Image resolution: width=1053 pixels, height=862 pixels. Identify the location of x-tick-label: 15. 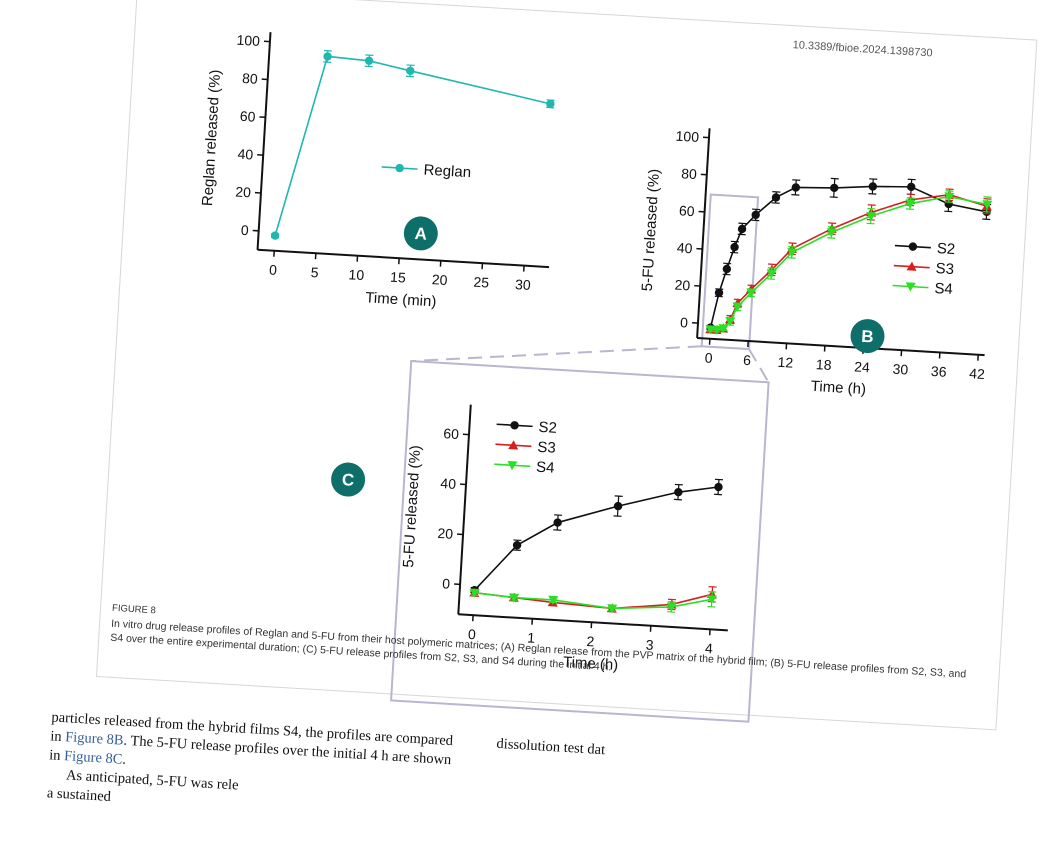
(398, 277).